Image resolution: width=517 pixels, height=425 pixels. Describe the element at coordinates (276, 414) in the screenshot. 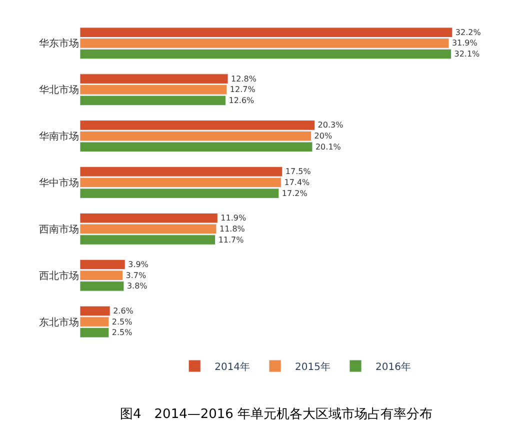

I see `caption: 图4 2014—2016 年单元机各大区域市场占有率分布` at that location.